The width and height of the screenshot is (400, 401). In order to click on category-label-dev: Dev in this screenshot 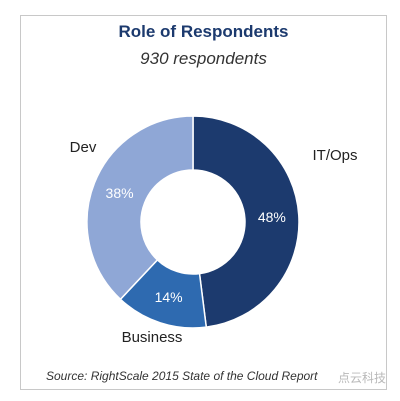, I will do `click(83, 147)`.